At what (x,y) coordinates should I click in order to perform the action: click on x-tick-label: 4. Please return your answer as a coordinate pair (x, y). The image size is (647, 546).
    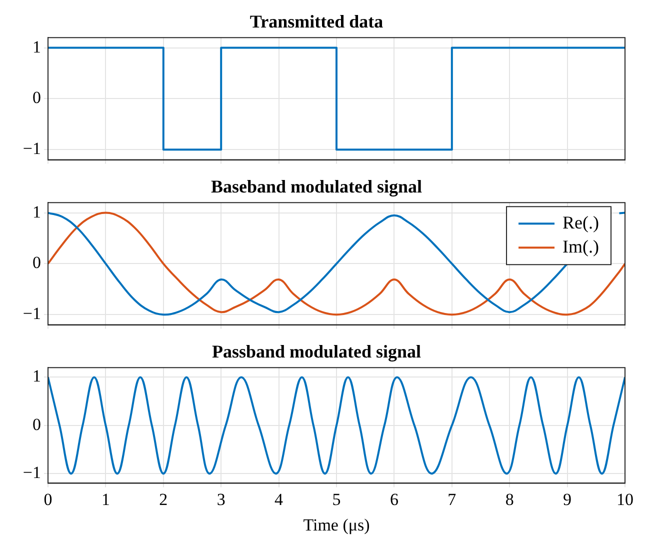
    Looking at the image, I should click on (279, 499).